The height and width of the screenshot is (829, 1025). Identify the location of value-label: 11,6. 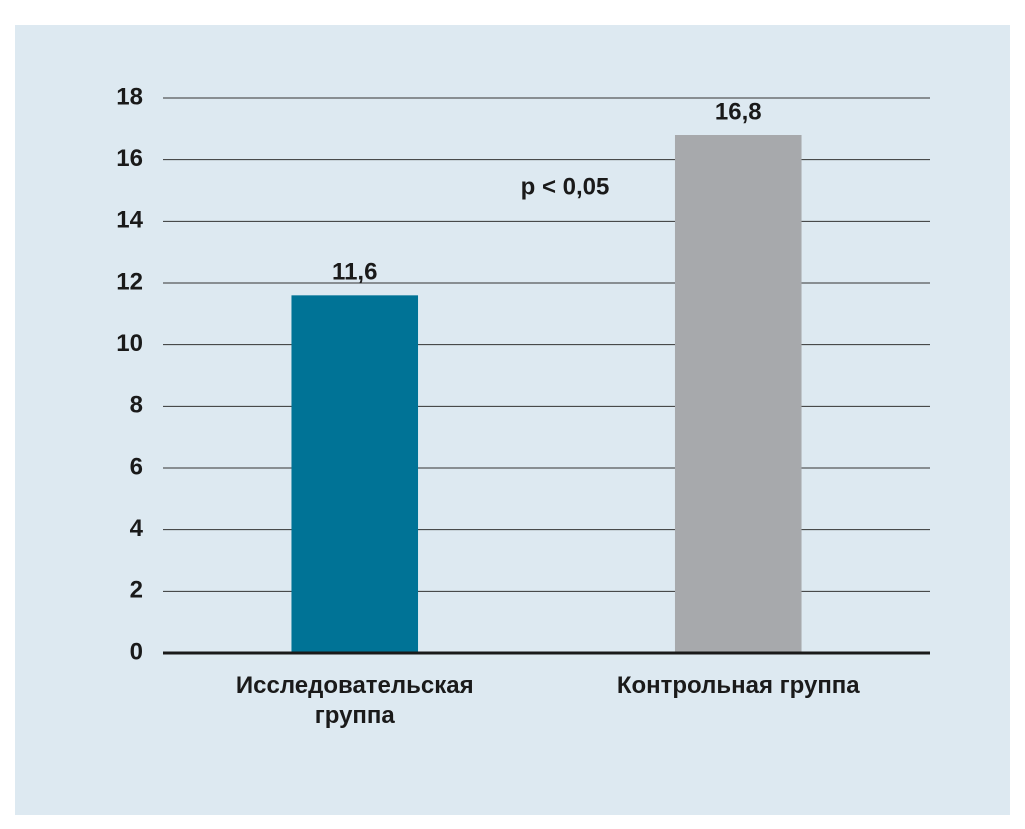
(354, 272).